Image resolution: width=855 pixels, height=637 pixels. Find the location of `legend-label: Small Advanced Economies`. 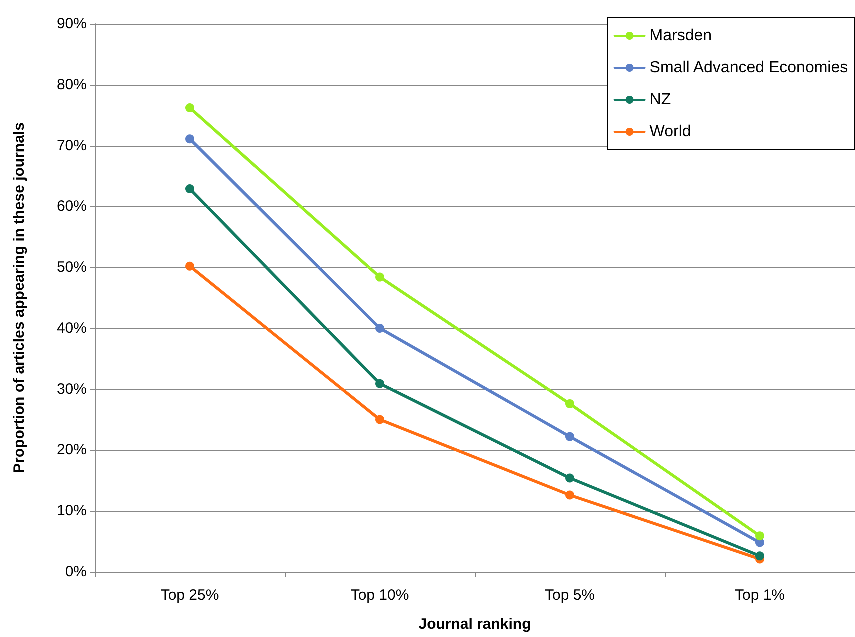

legend-label: Small Advanced Economies is located at coordinates (749, 68).